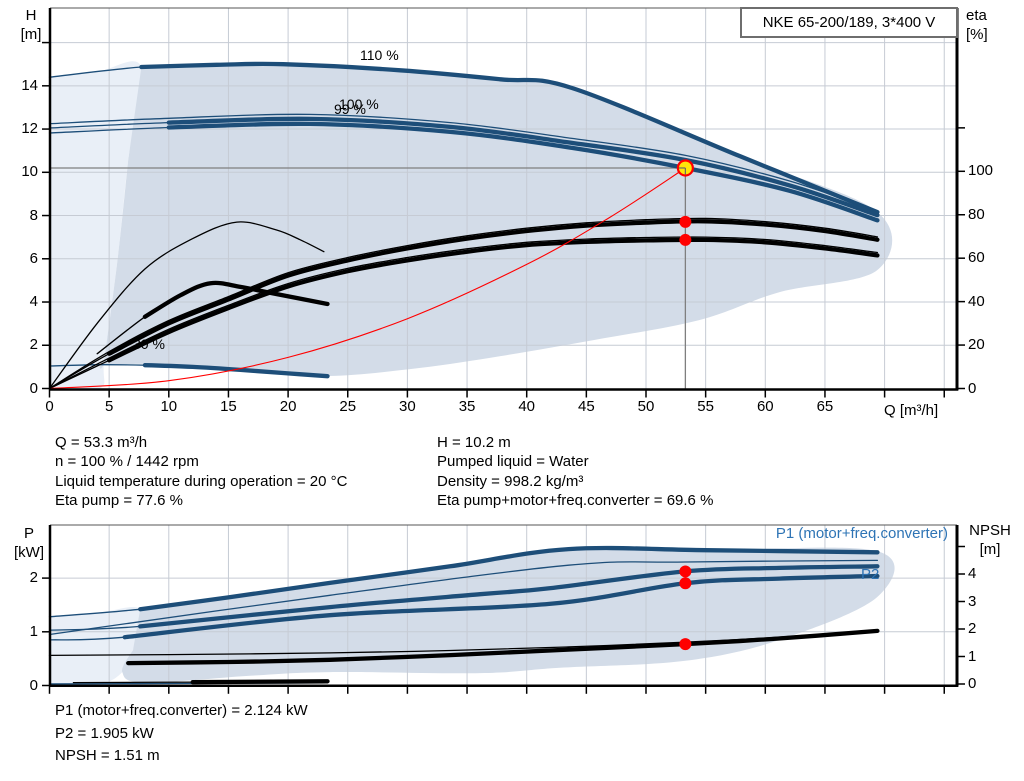 The height and width of the screenshot is (781, 1024). What do you see at coordinates (503, 647) in the screenshot?
I see `npsh-thick` at bounding box center [503, 647].